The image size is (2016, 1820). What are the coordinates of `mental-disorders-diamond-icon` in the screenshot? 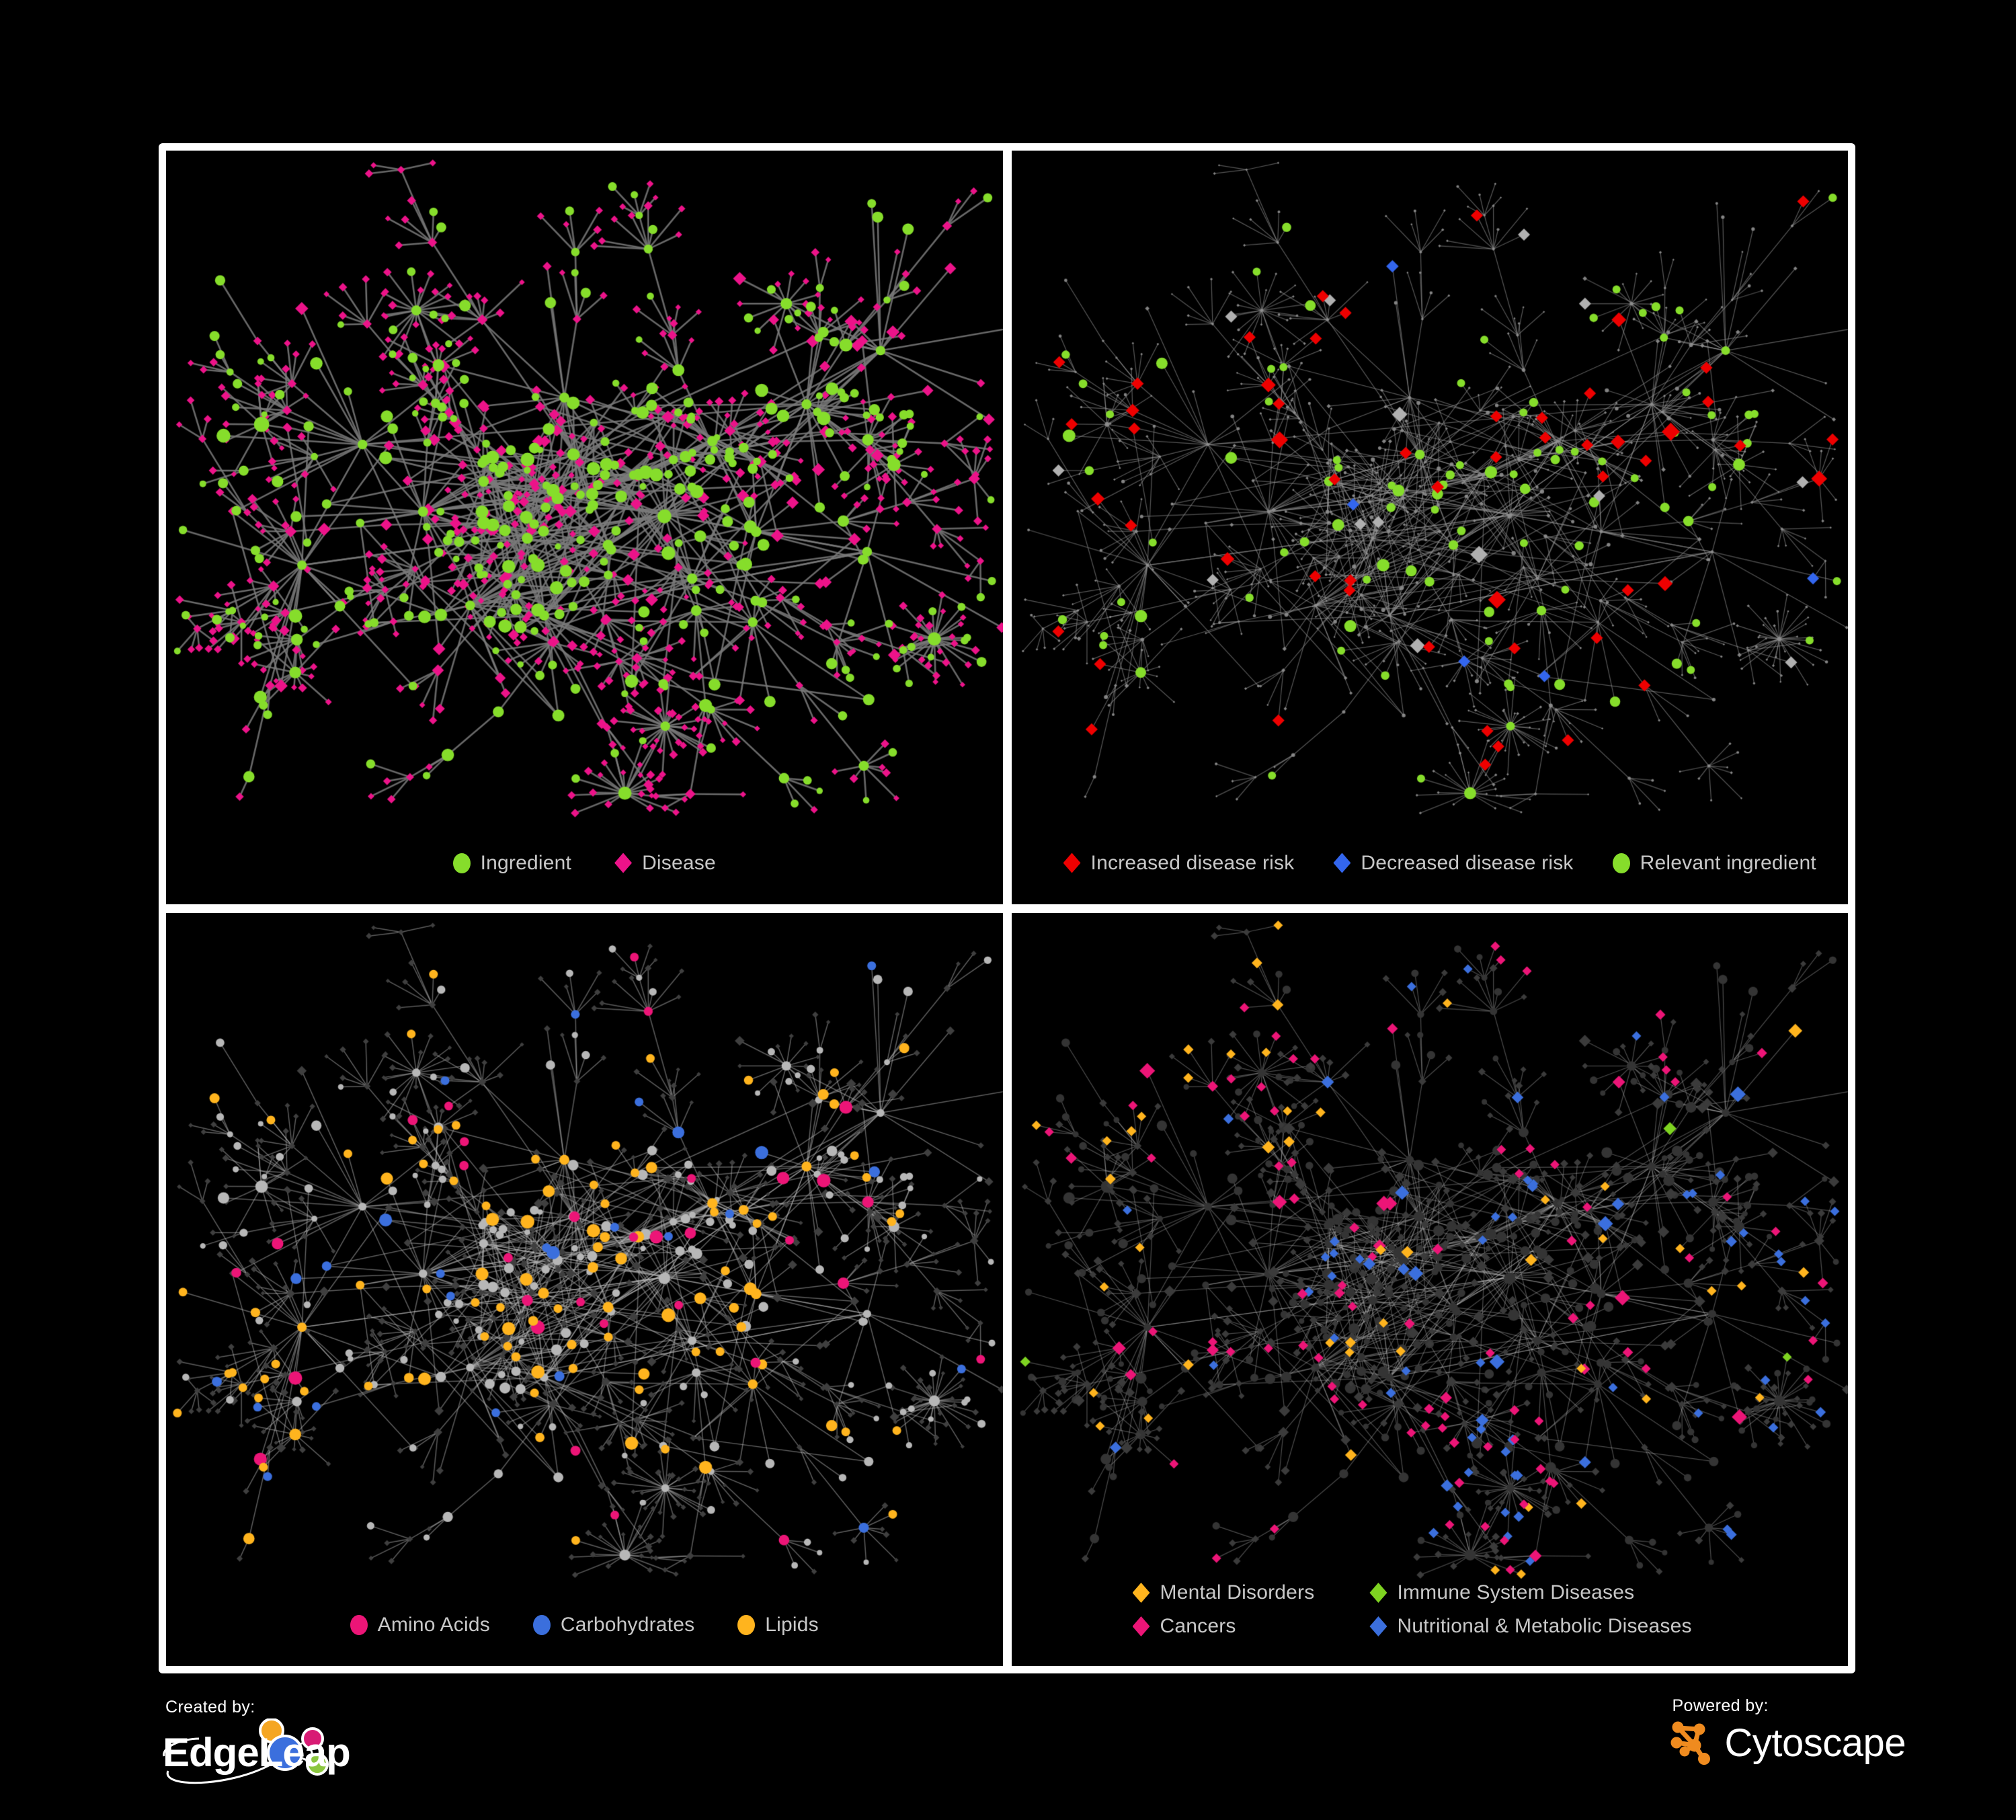 It's located at (1141, 1593).